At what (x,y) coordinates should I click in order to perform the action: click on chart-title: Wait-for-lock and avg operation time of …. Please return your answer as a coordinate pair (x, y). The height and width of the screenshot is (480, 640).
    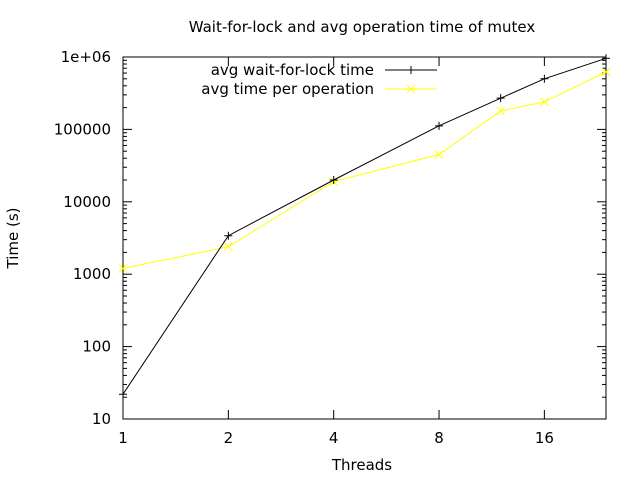
    Looking at the image, I should click on (362, 27).